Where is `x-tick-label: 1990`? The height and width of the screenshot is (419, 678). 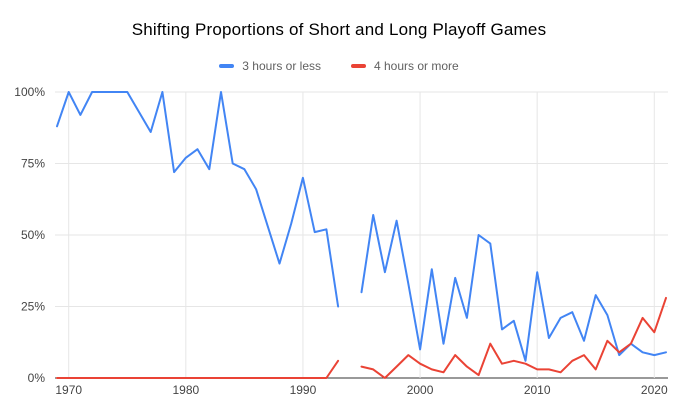
x-tick-label: 1990 is located at coordinates (303, 390).